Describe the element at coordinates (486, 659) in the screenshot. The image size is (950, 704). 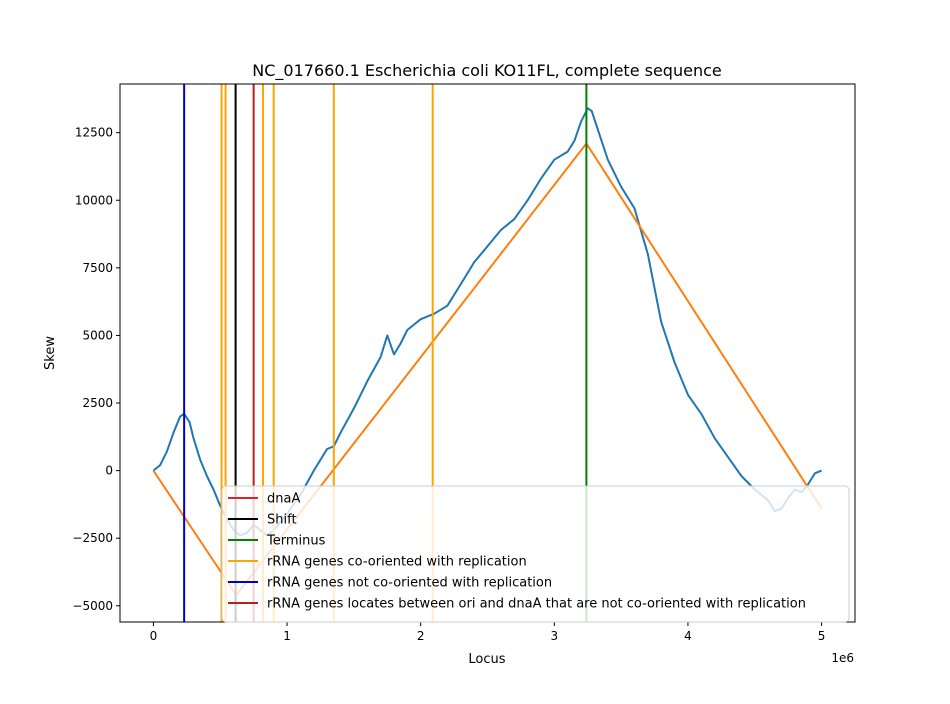
I see `x-axis-label: Locus` at that location.